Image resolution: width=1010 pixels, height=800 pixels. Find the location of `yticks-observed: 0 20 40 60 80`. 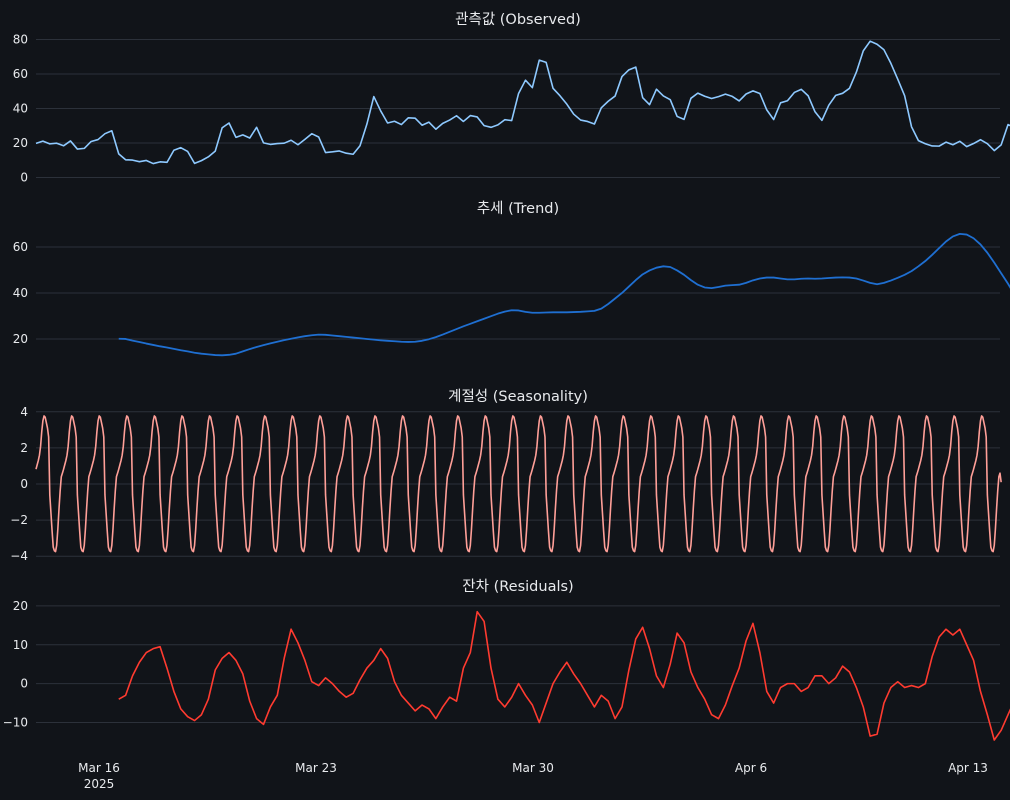

yticks-observed: 0 20 40 60 80 is located at coordinates (20, 108).